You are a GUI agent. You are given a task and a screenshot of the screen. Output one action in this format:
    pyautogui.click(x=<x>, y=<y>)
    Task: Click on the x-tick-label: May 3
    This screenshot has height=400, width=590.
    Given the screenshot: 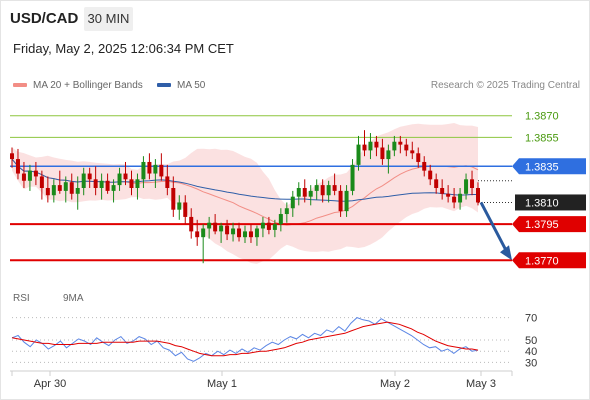 What is the action you would take?
    pyautogui.click(x=481, y=384)
    